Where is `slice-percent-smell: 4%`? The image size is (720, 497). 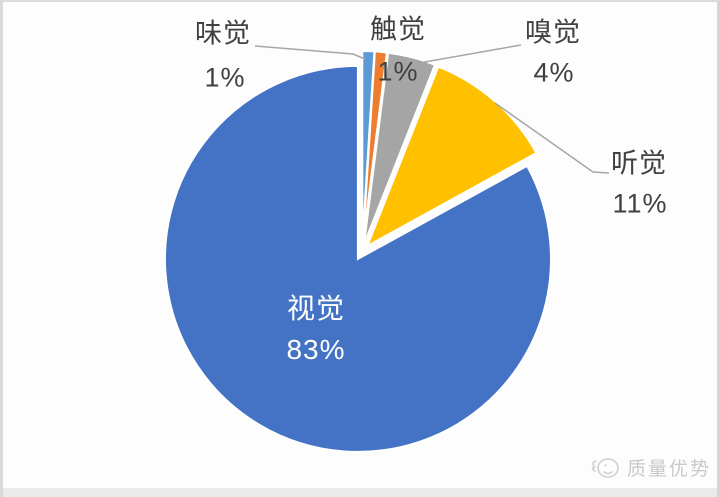
slice-percent-smell: 4% is located at coordinates (554, 72).